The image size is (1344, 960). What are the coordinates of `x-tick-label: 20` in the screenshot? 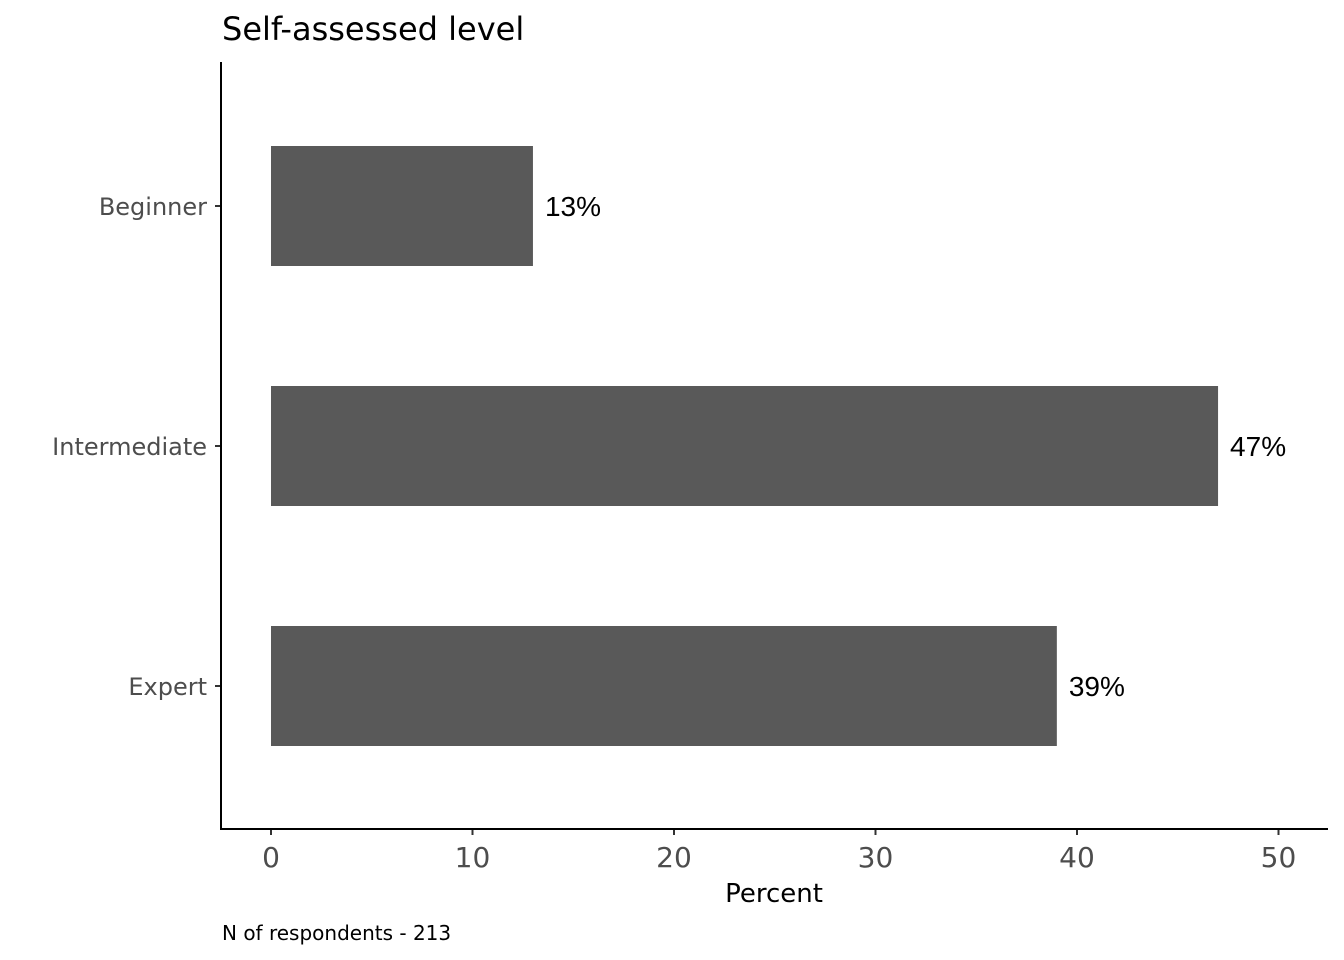 It's located at (674, 857).